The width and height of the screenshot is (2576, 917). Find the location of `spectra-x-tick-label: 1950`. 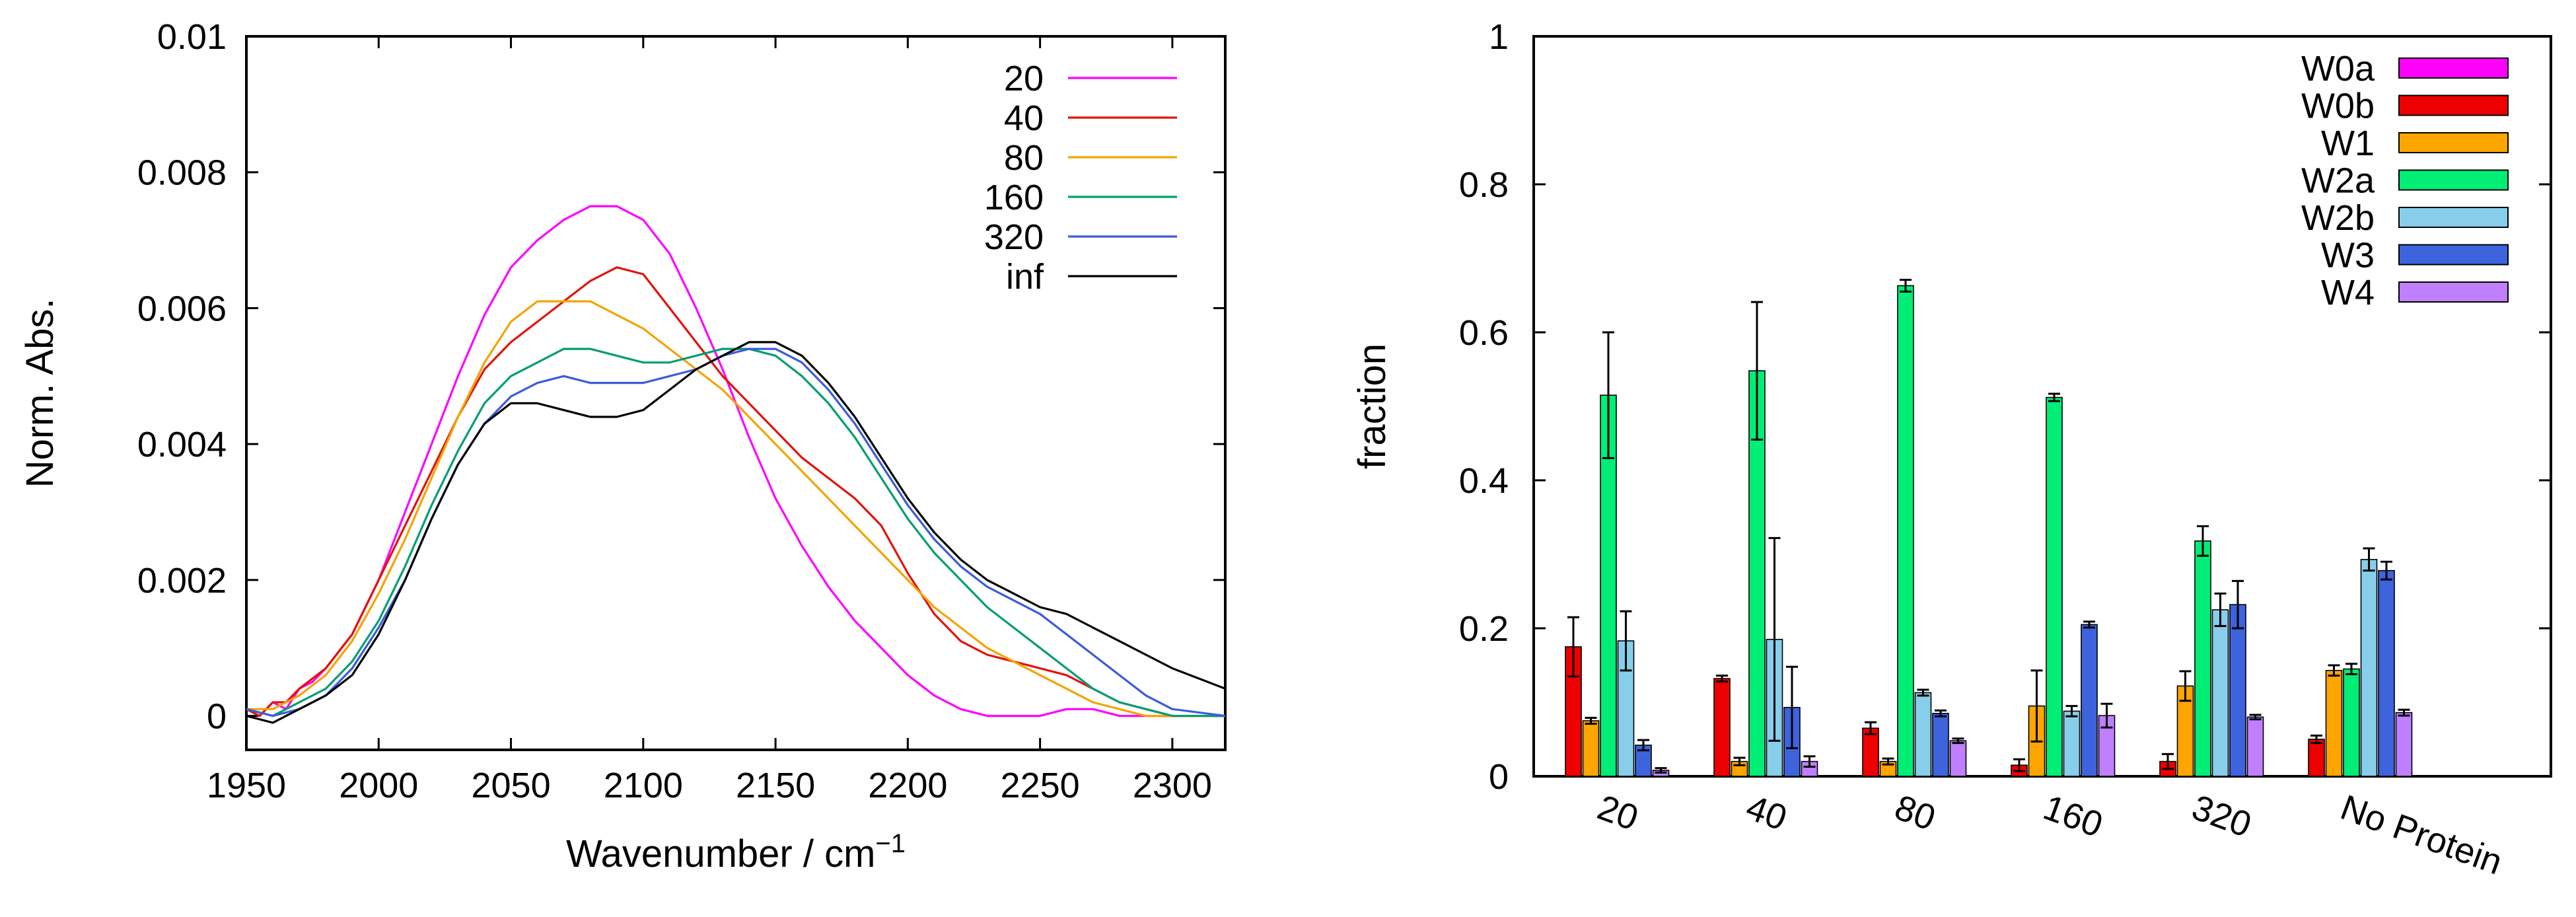

spectra-x-tick-label: 1950 is located at coordinates (247, 785).